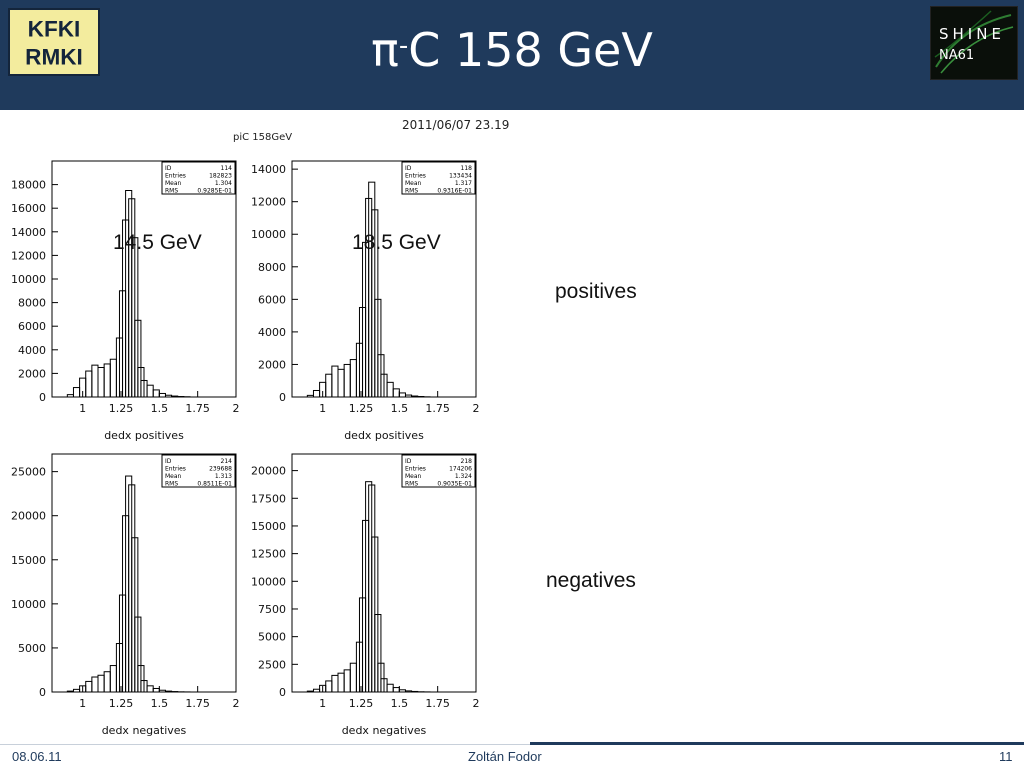  What do you see at coordinates (28, 472) in the screenshot?
I see `y-tick-label: 25000` at bounding box center [28, 472].